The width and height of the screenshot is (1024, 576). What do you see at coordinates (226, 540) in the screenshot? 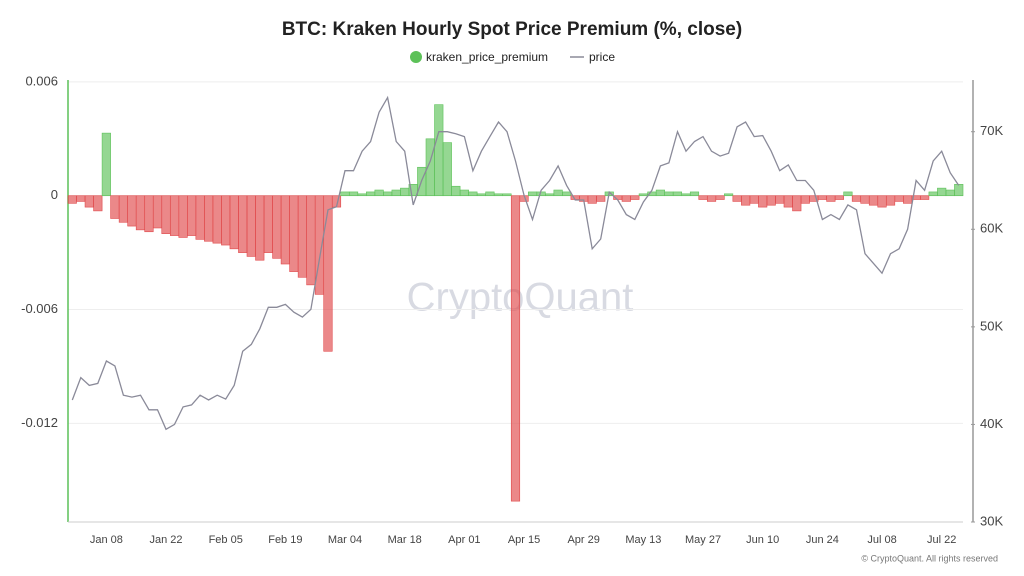
I see `x-tick-label: Feb 05` at bounding box center [226, 540].